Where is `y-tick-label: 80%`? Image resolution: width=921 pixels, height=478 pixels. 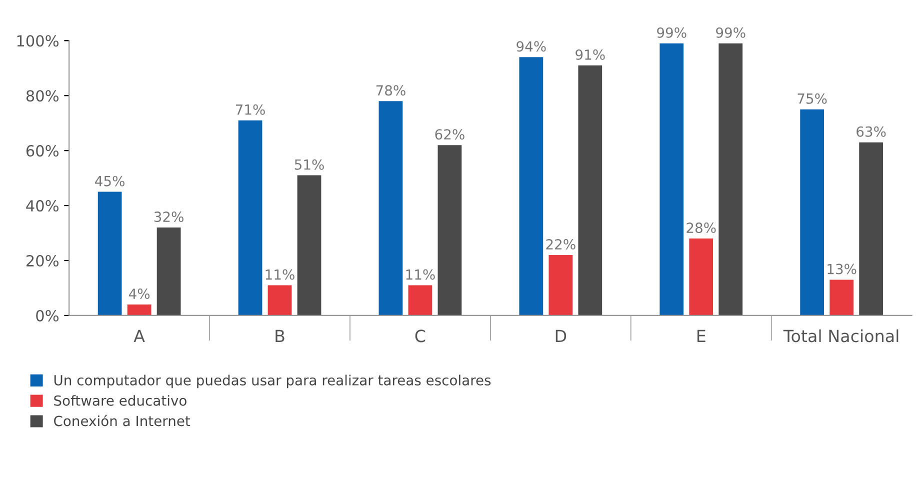 y-tick-label: 80% is located at coordinates (42, 96).